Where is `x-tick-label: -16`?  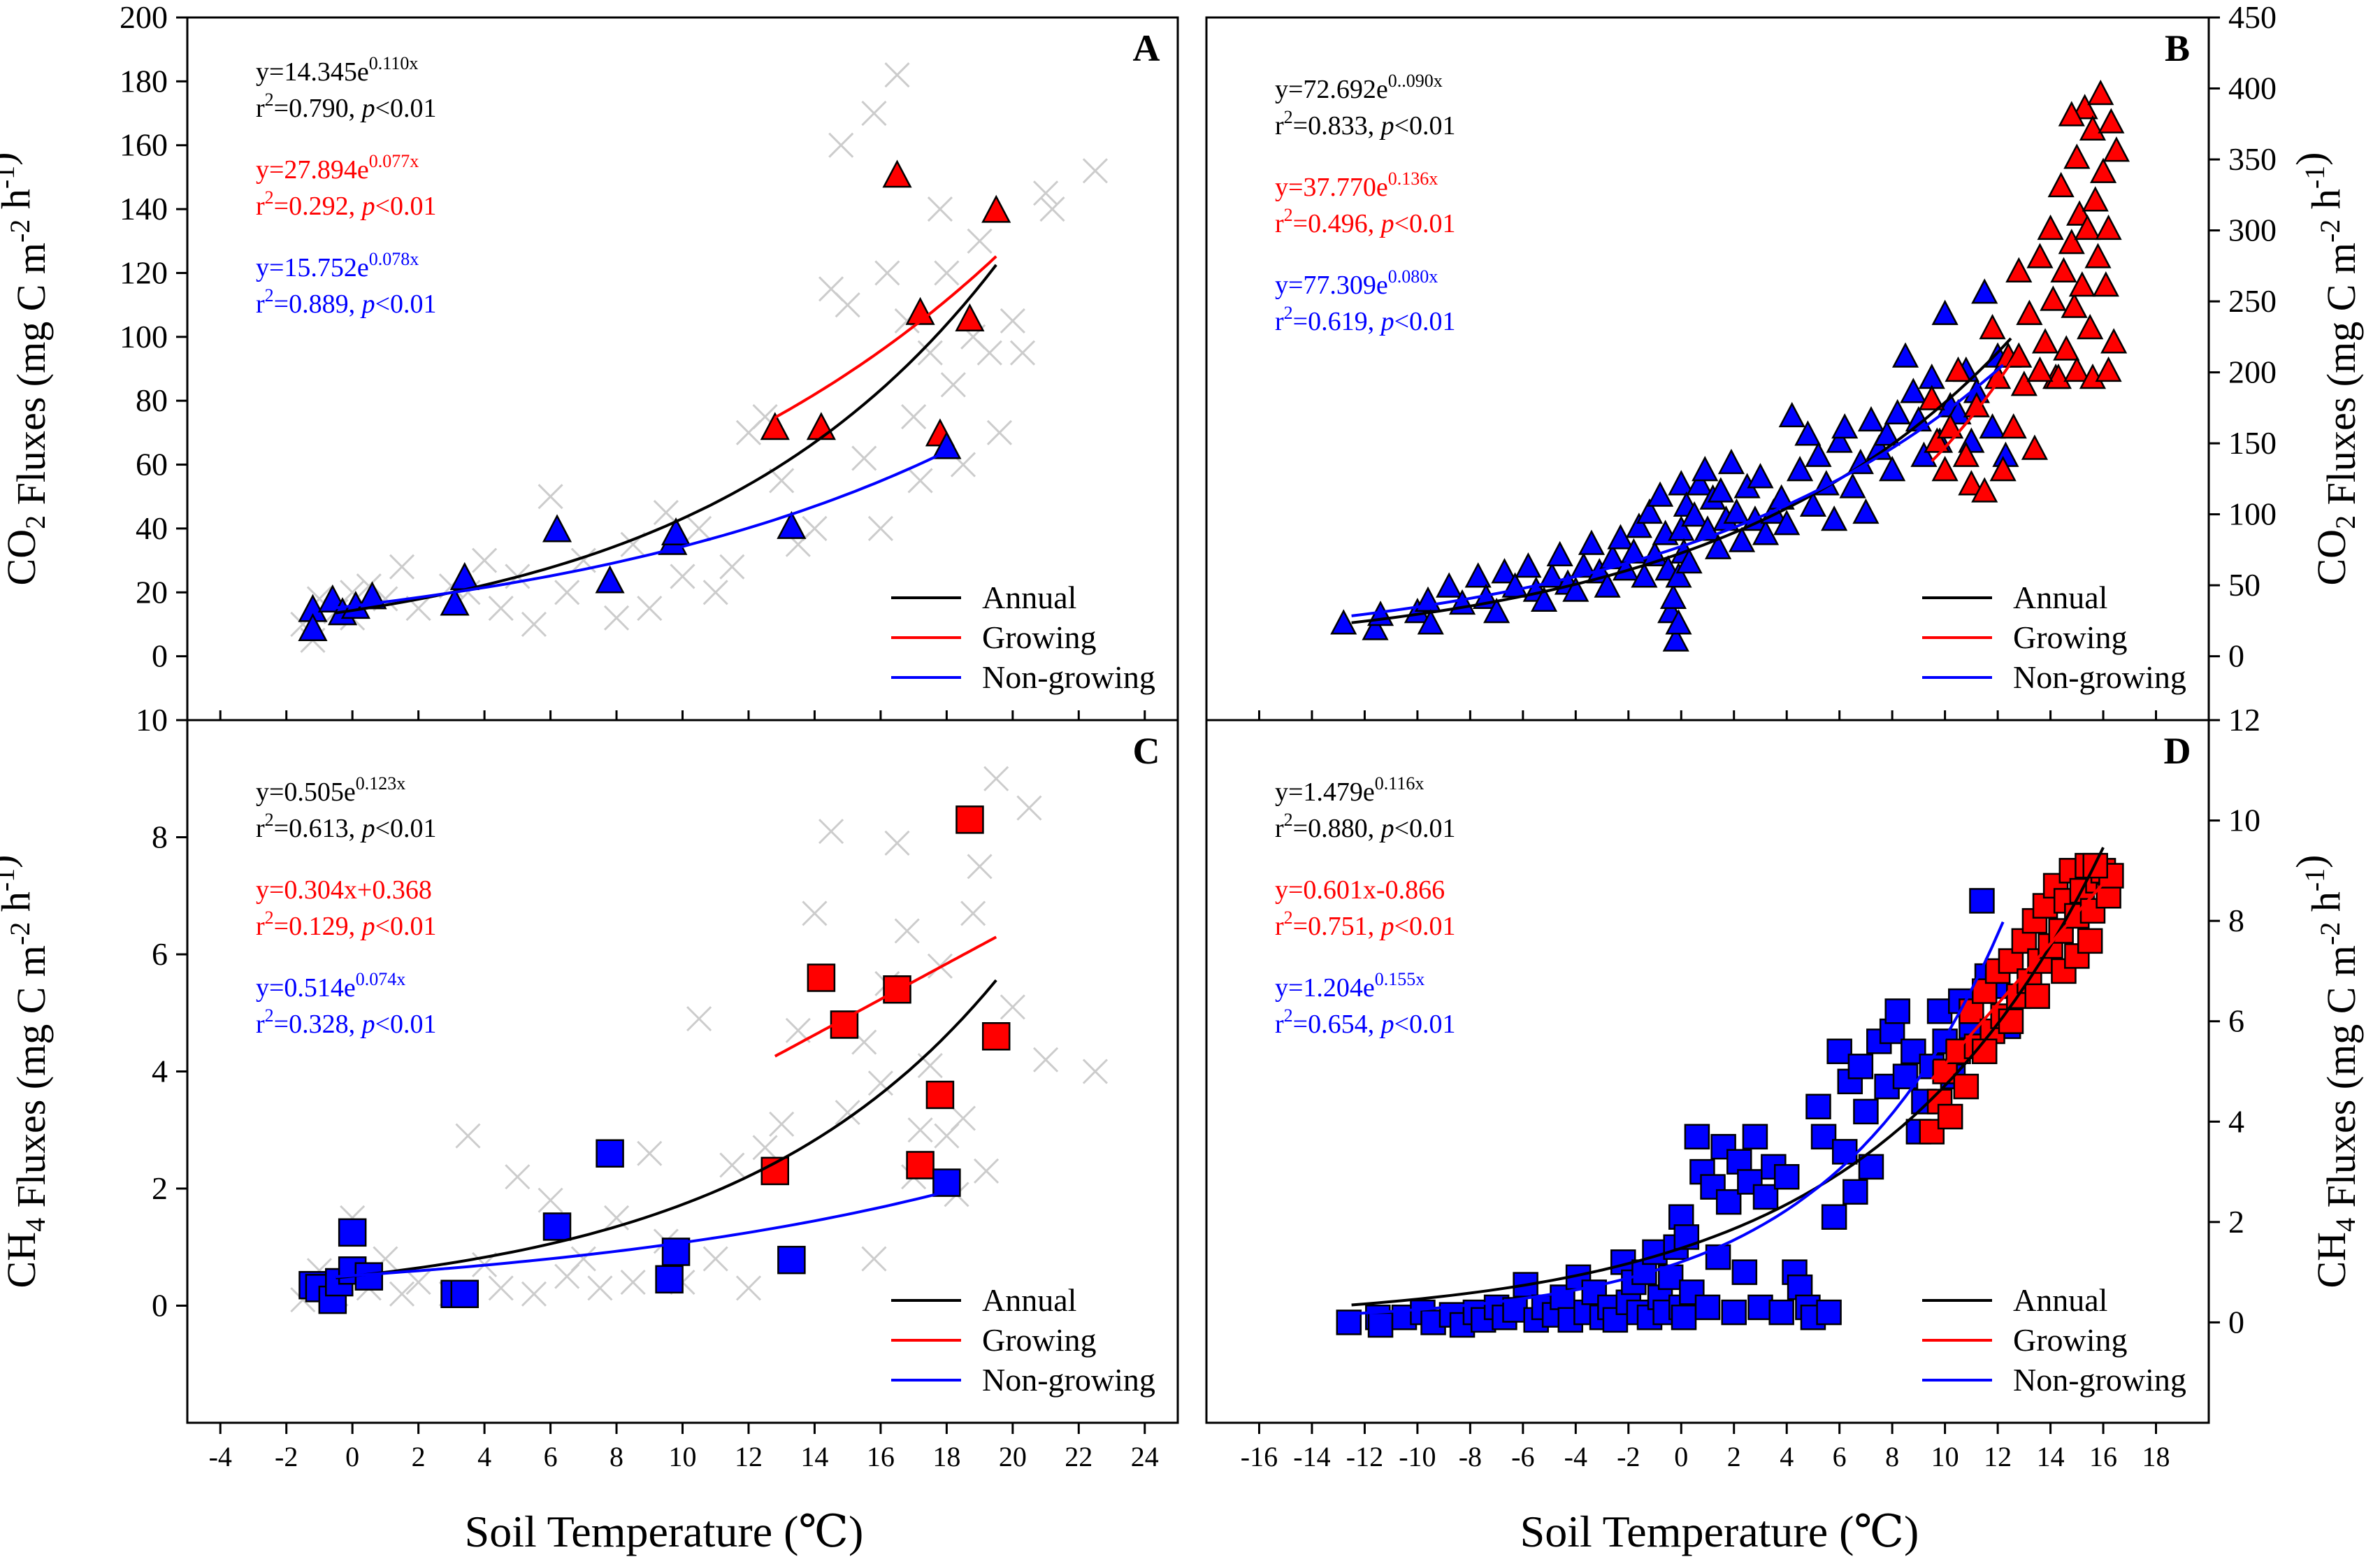 x-tick-label: -16 is located at coordinates (1259, 1456).